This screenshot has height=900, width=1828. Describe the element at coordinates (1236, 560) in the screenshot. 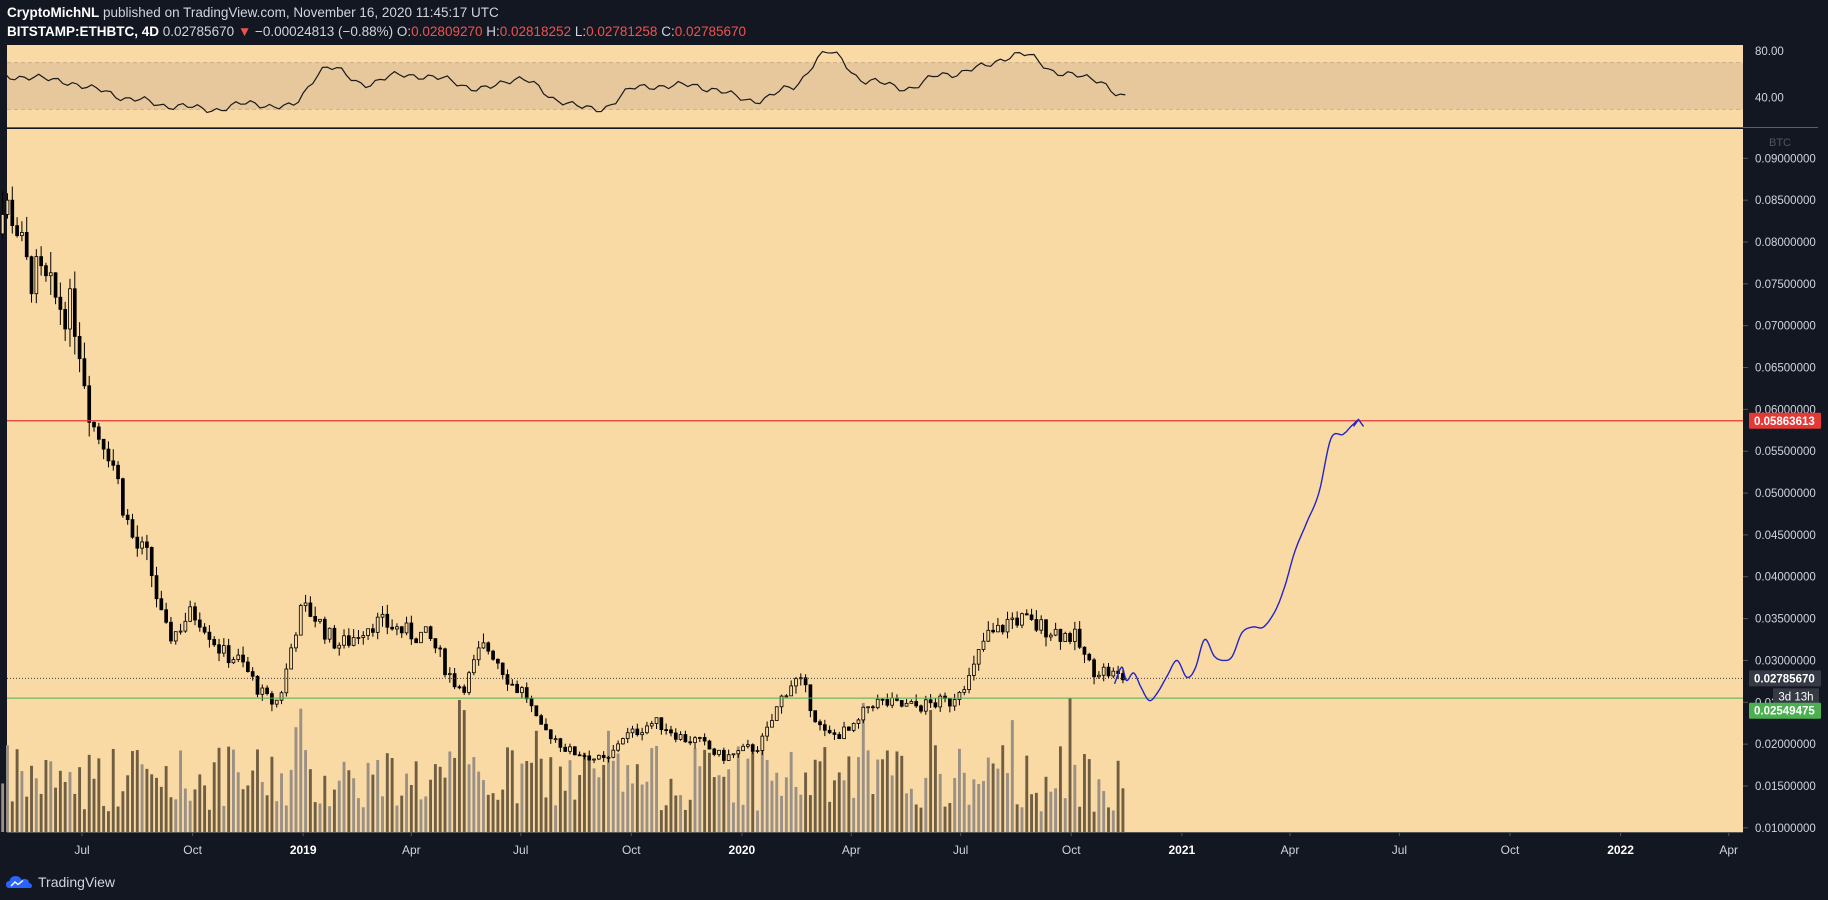

I see `projection-path` at that location.